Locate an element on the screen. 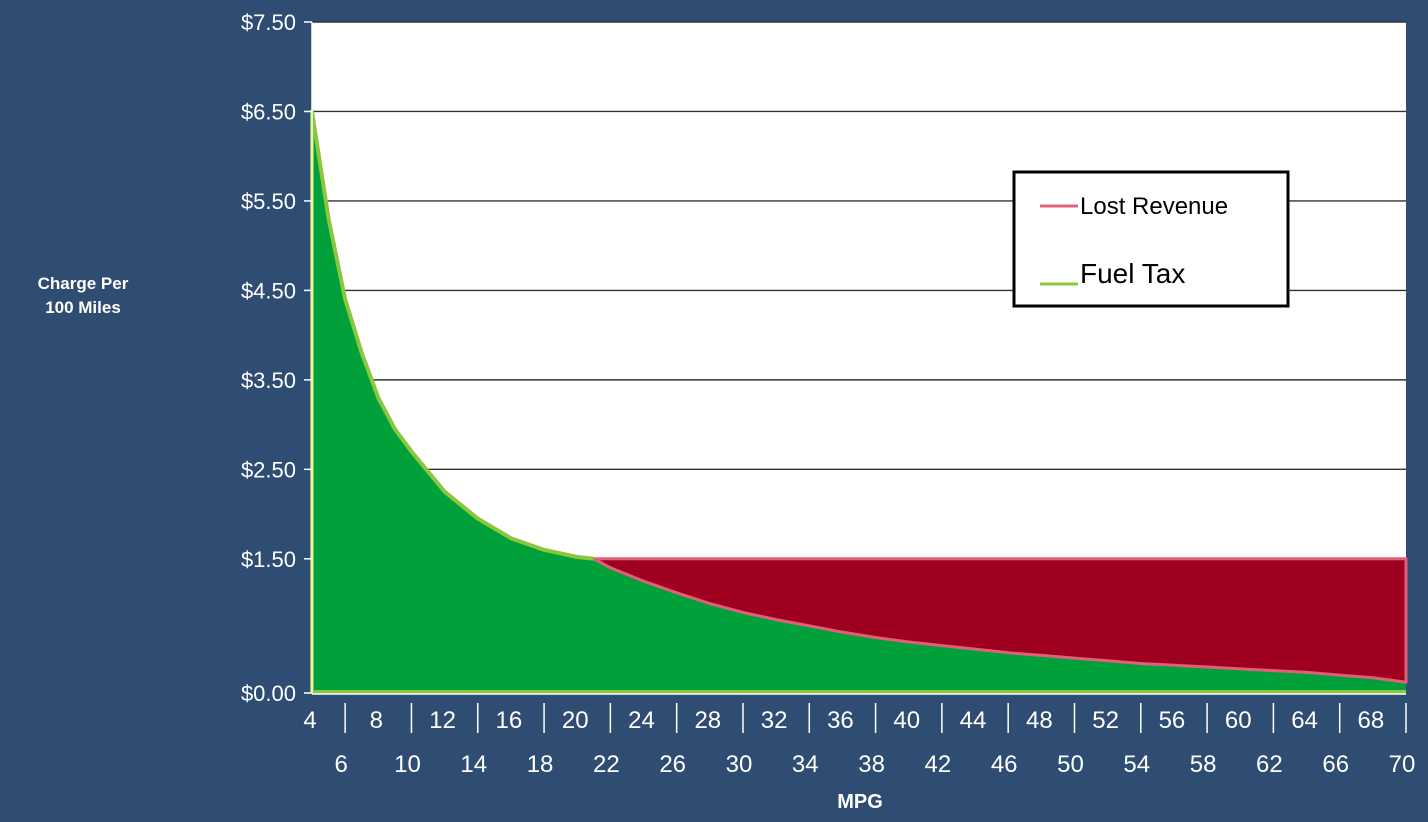 This screenshot has height=822, width=1428. x-tick-label-22: 22 is located at coordinates (606, 764).